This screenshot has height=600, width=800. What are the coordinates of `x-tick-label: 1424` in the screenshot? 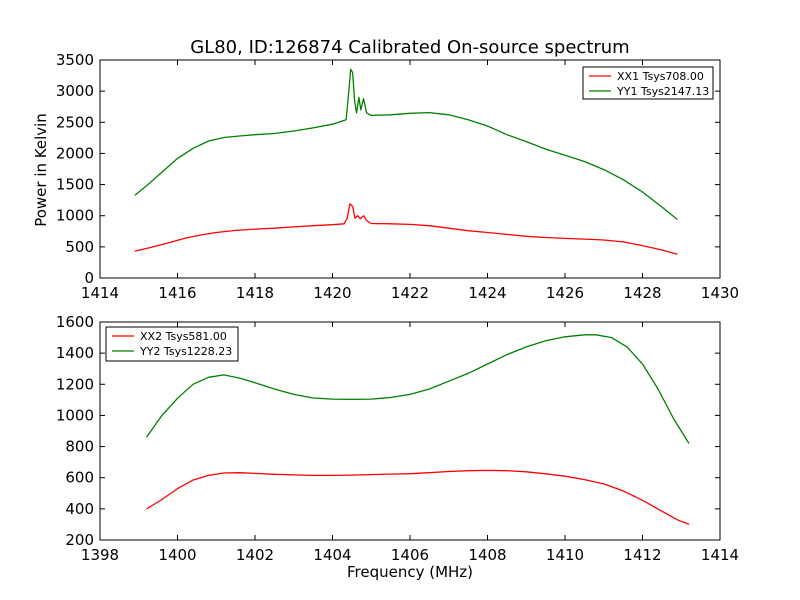 It's located at (487, 293).